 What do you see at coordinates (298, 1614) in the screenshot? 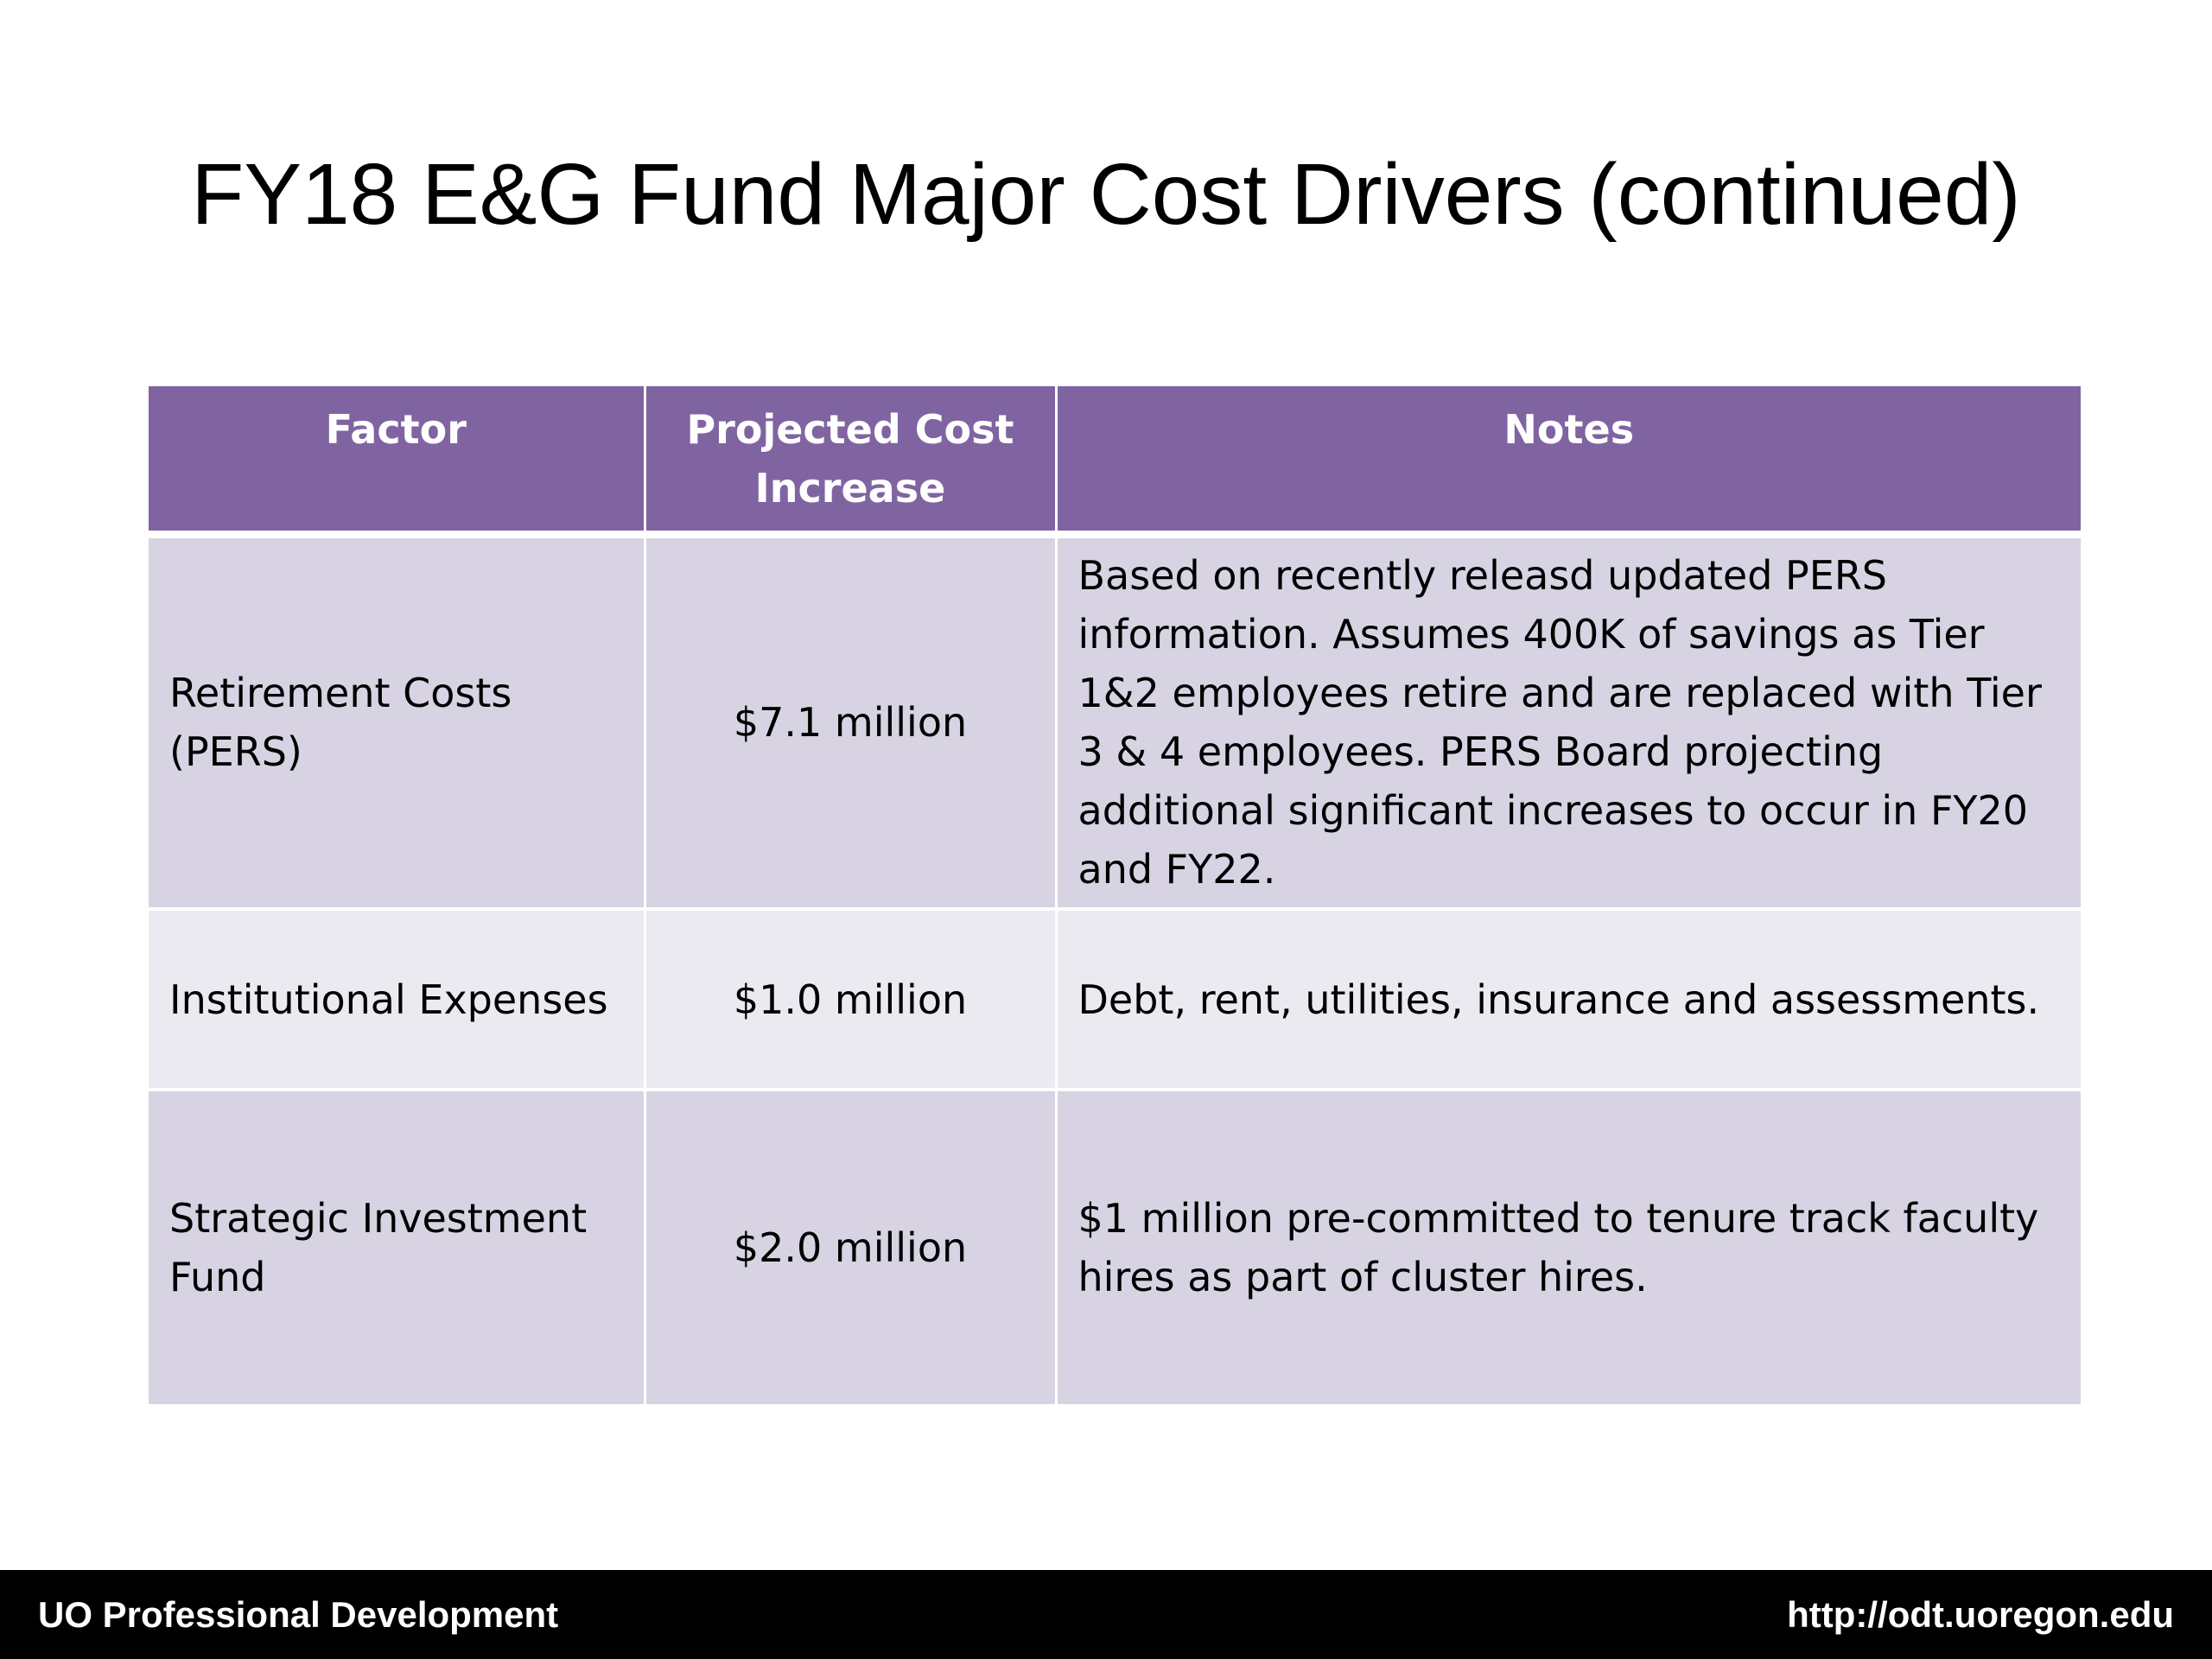
I see `footer-organization: UO Professional Development` at bounding box center [298, 1614].